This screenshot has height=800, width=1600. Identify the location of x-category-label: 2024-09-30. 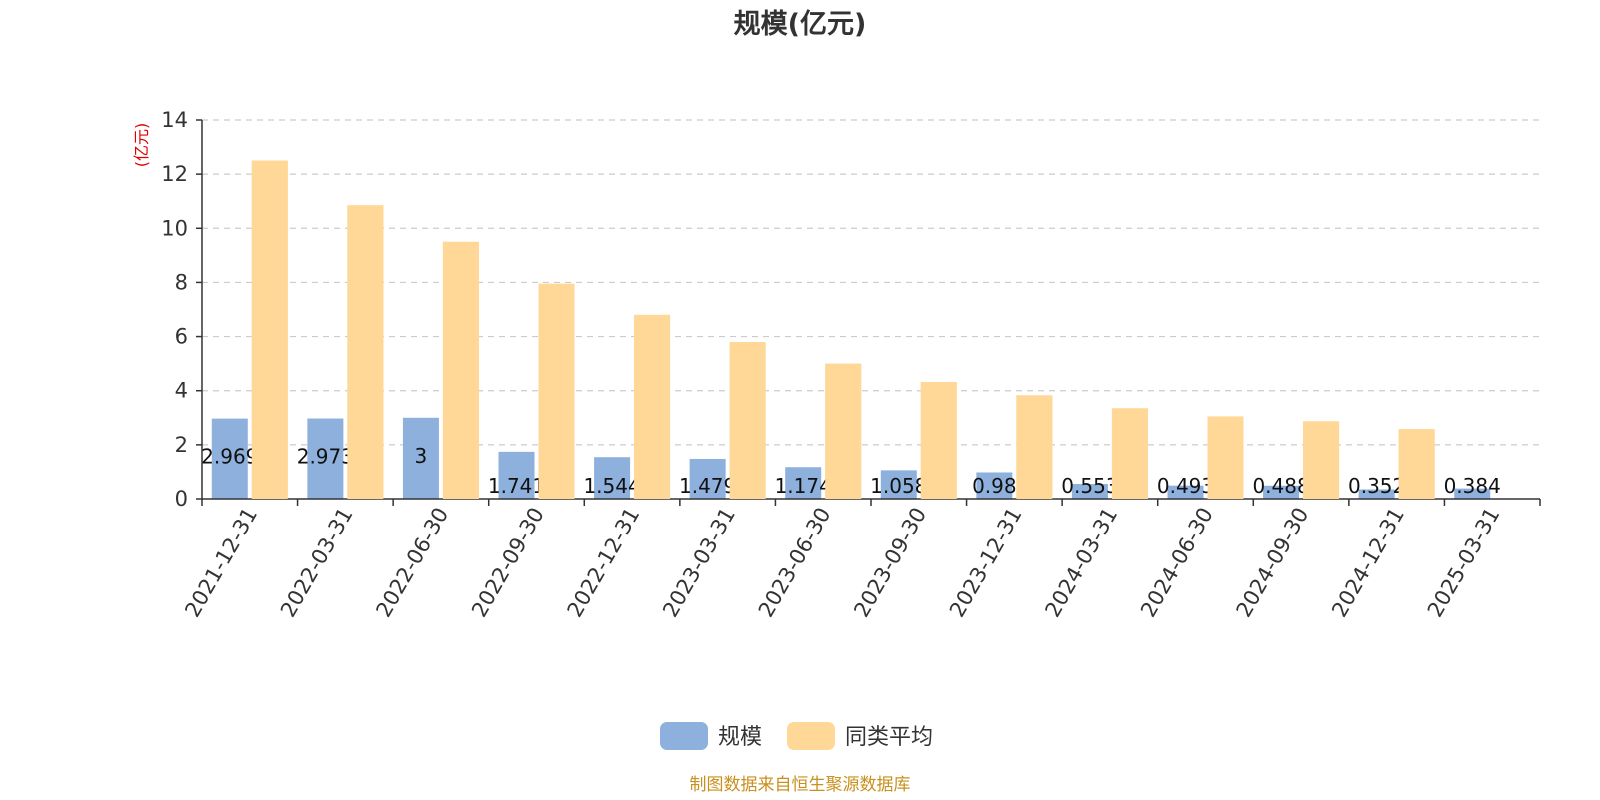
(1273, 563).